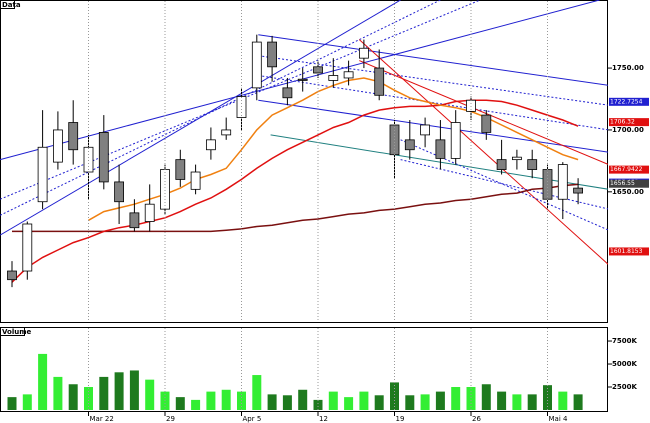 This screenshot has height=423, width=650. What do you see at coordinates (476, 419) in the screenshot?
I see `x-tick-label: 26` at bounding box center [476, 419].